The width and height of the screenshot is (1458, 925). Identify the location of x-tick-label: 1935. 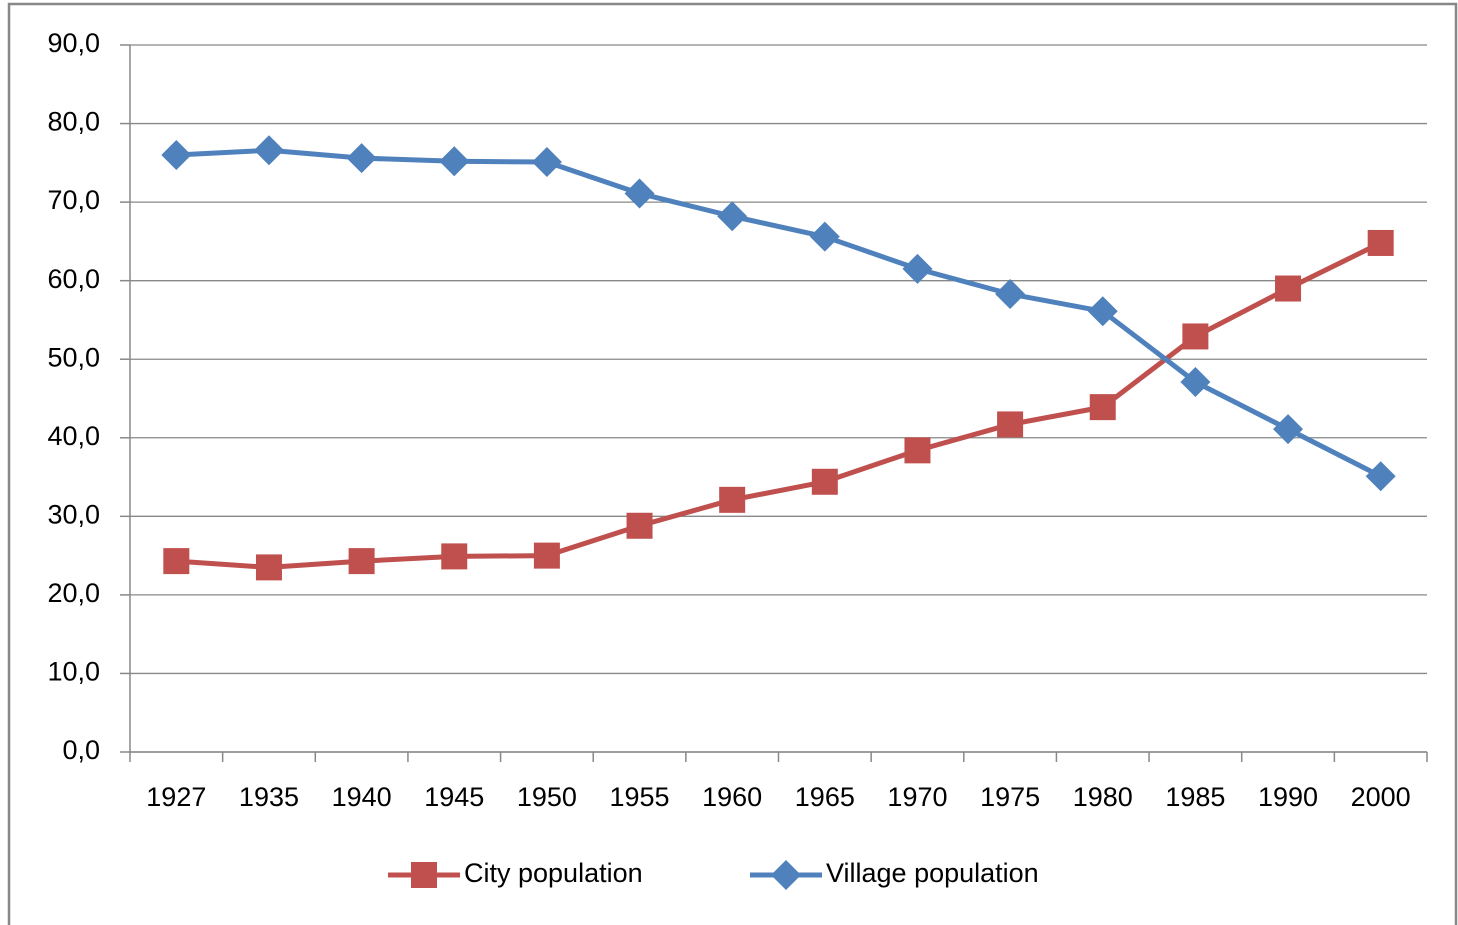
(269, 797).